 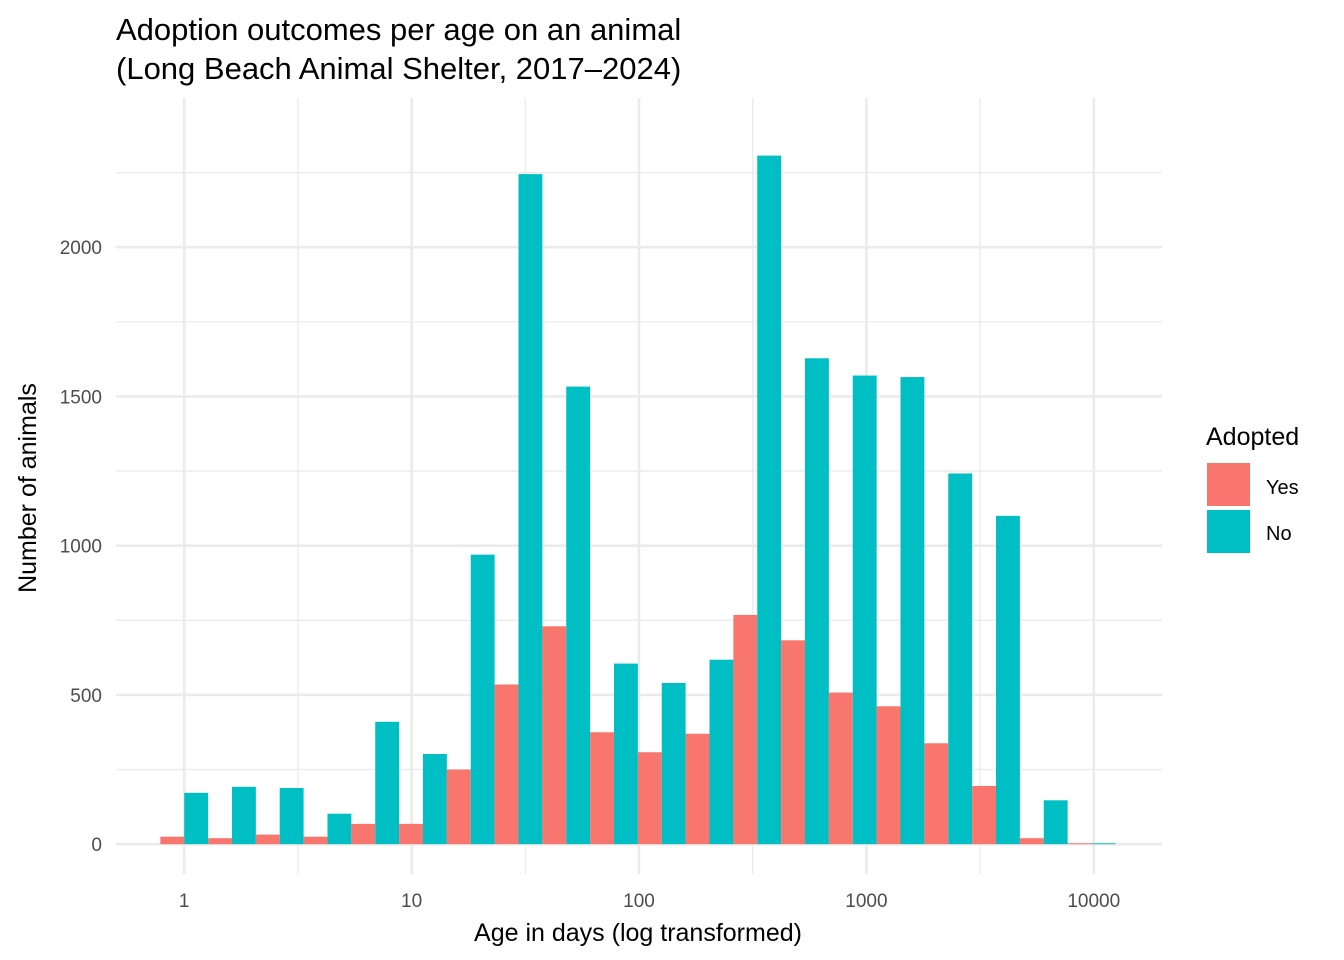 What do you see at coordinates (1093, 901) in the screenshot?
I see `x-tick-label: 10000` at bounding box center [1093, 901].